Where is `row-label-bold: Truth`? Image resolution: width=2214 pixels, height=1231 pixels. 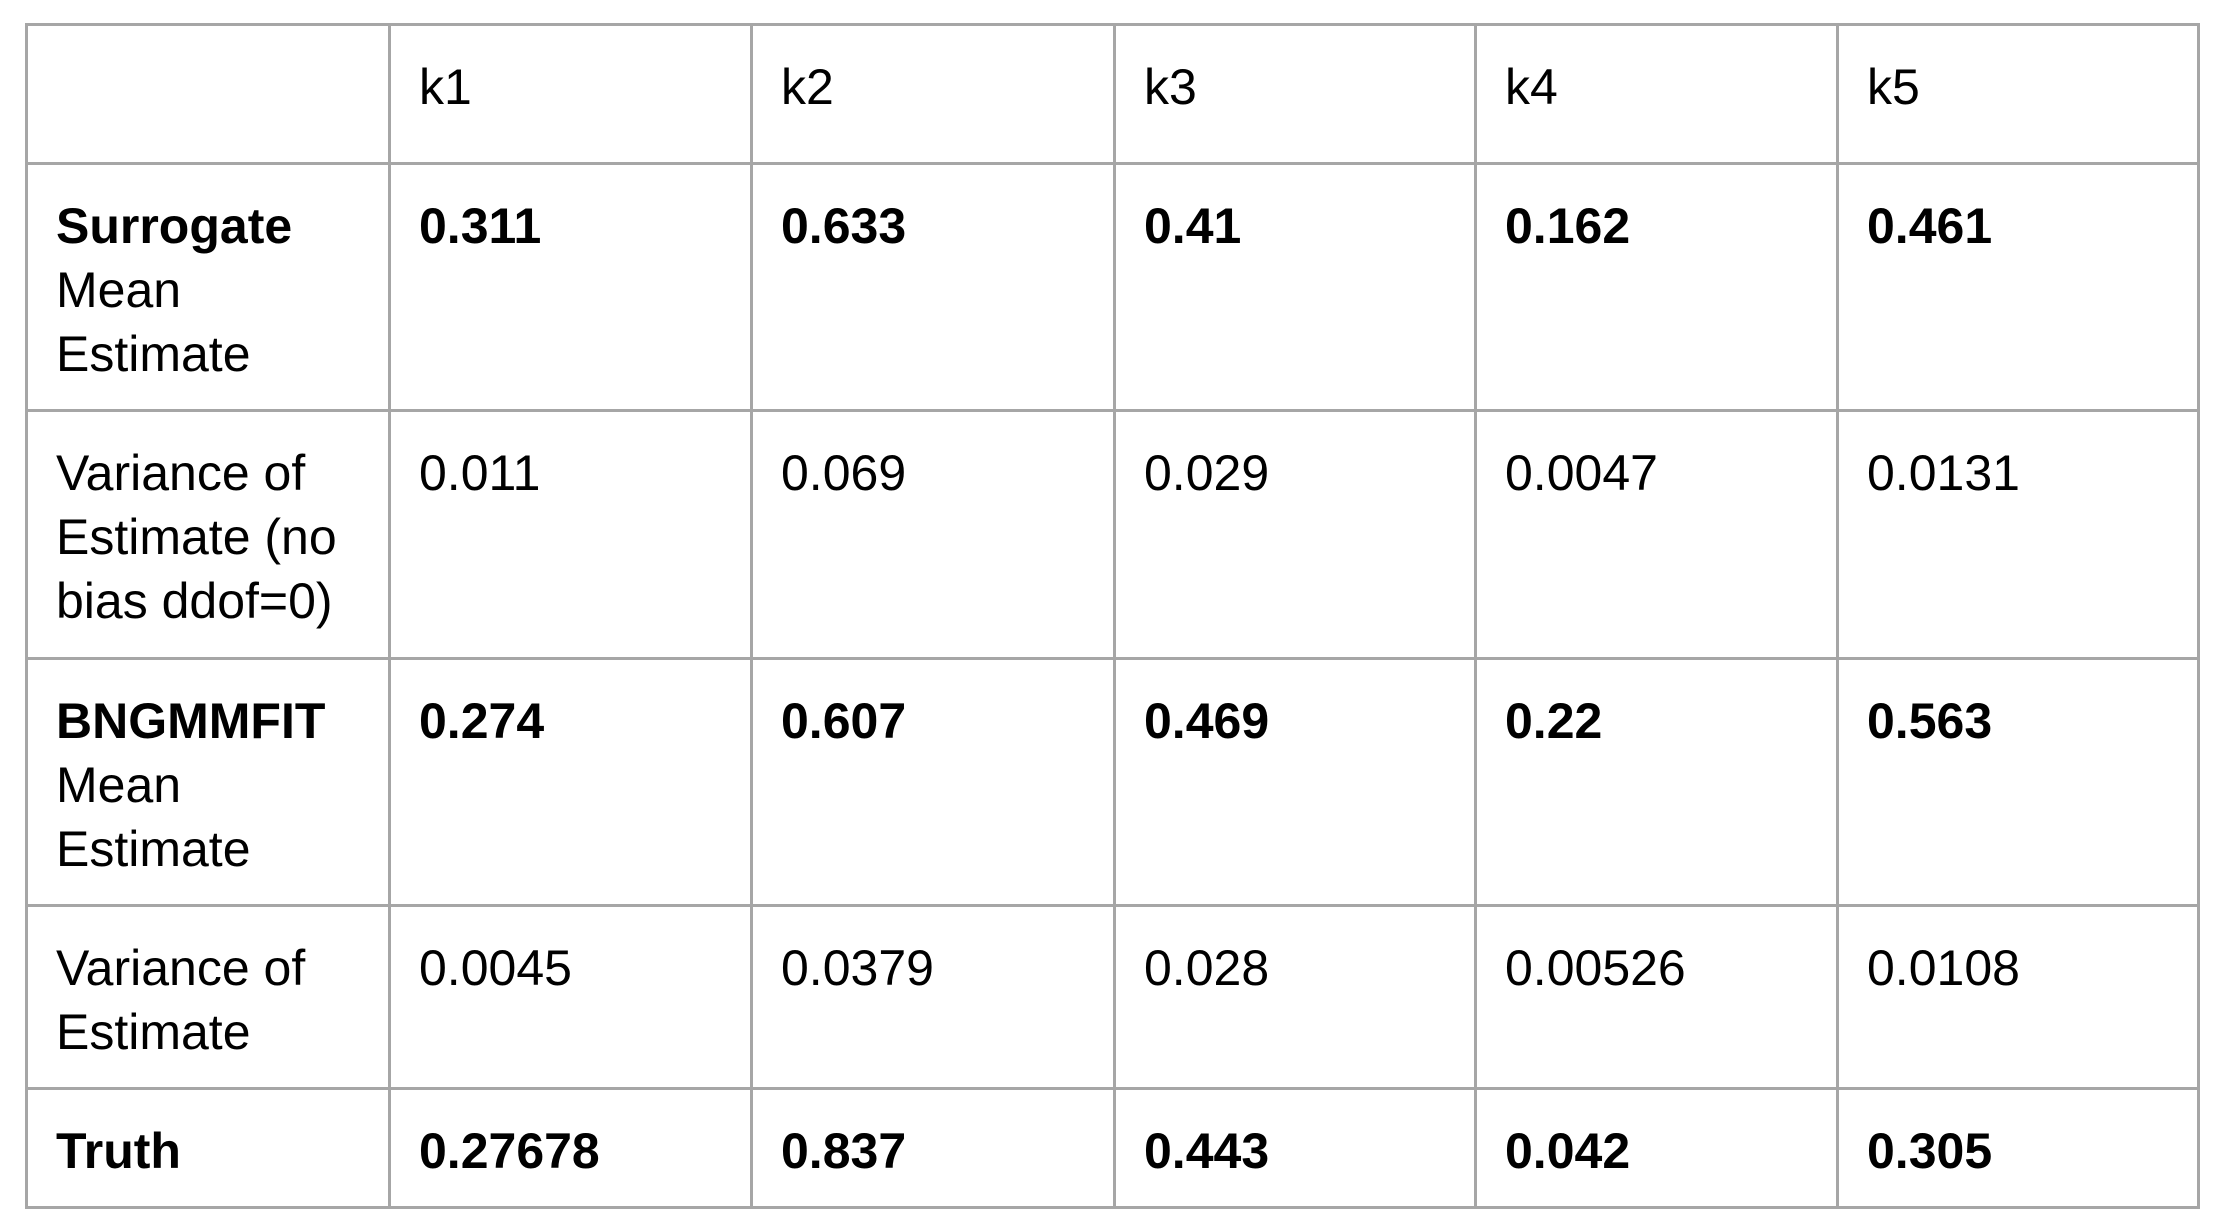 row-label-bold: Truth is located at coordinates (118, 1151).